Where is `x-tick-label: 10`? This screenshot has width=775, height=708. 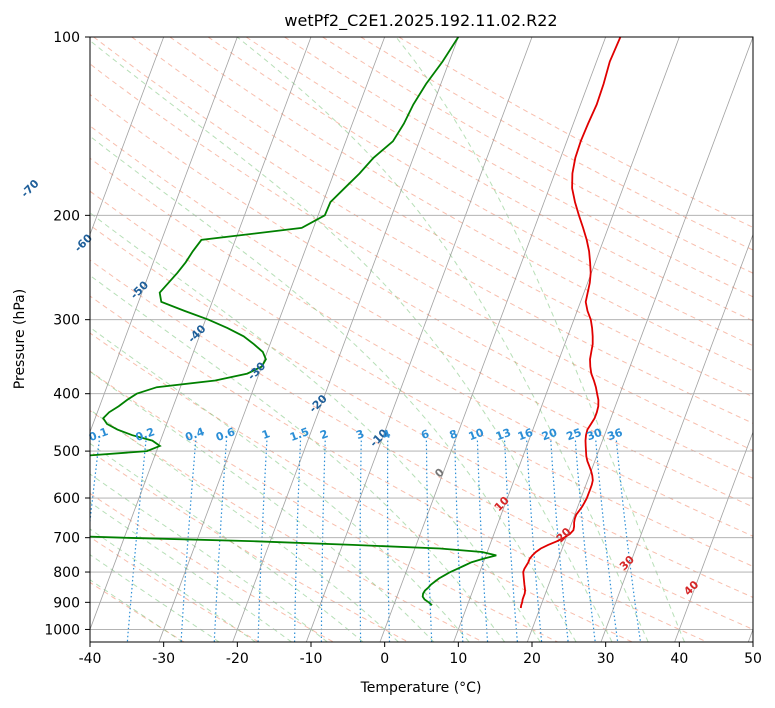
x-tick-label: 10 is located at coordinates (458, 659).